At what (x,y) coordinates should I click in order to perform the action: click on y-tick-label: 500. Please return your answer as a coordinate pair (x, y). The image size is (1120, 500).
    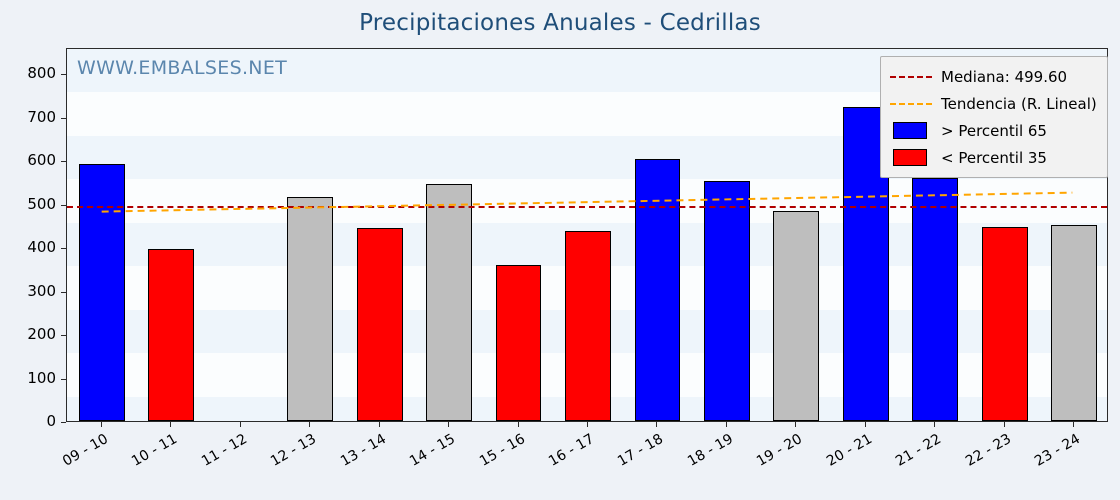
    Looking at the image, I should click on (41, 203).